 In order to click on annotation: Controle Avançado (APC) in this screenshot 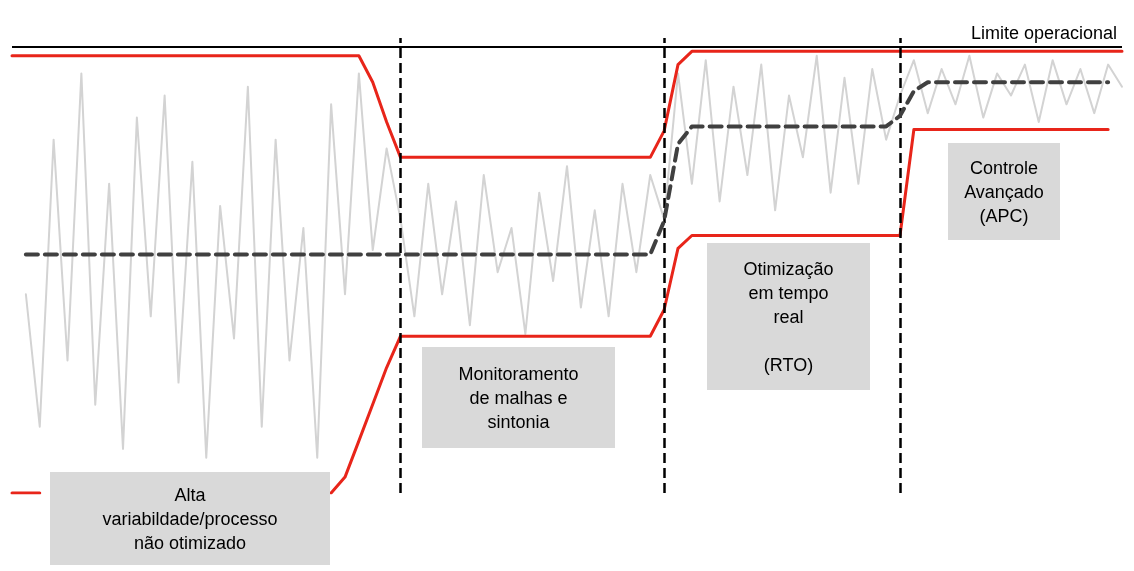, I will do `click(1004, 192)`.